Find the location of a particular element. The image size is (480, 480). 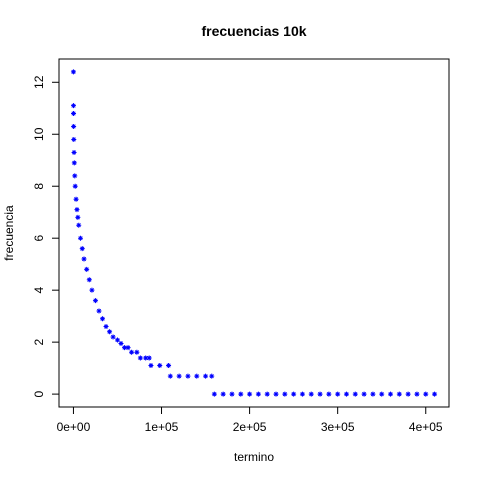

y-tick-label: 12 is located at coordinates (39, 82).